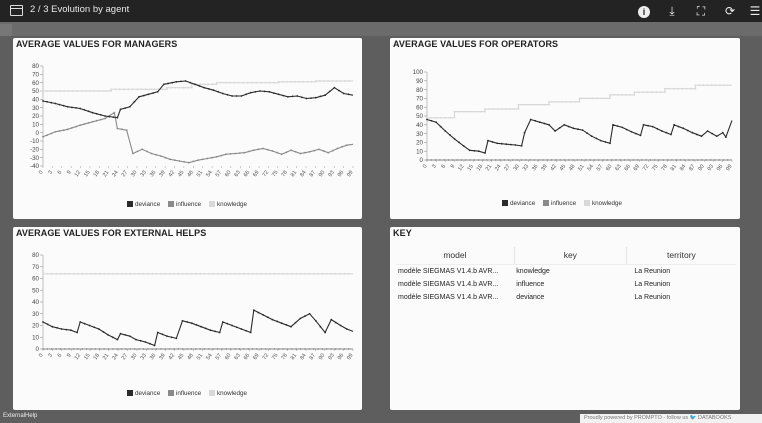 Image resolution: width=762 pixels, height=423 pixels. I want to click on menu-icon: ☰, so click(755, 11).